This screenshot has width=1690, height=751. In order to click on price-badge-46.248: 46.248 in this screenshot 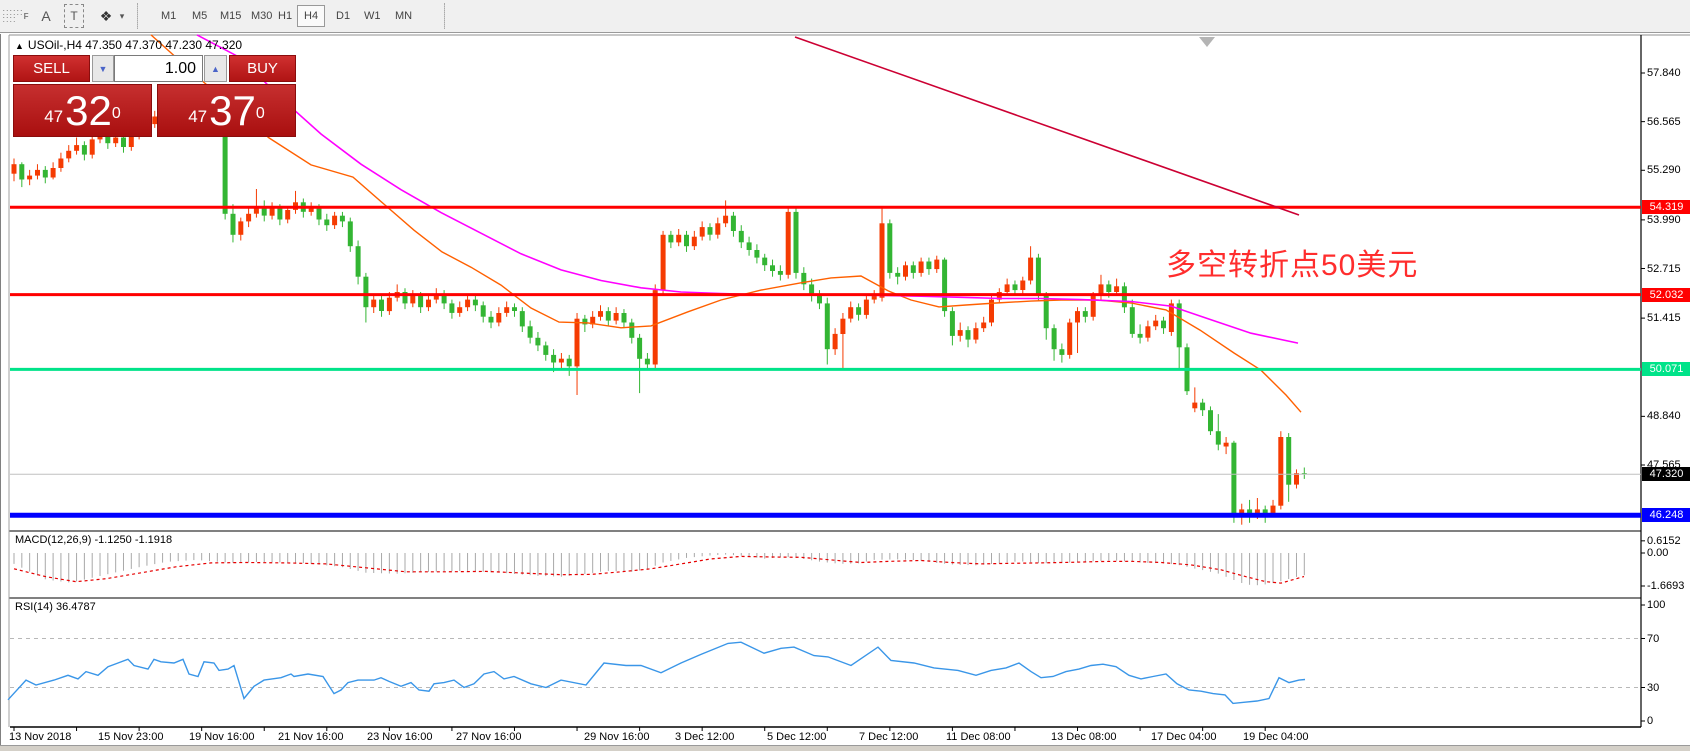, I will do `click(1666, 515)`.